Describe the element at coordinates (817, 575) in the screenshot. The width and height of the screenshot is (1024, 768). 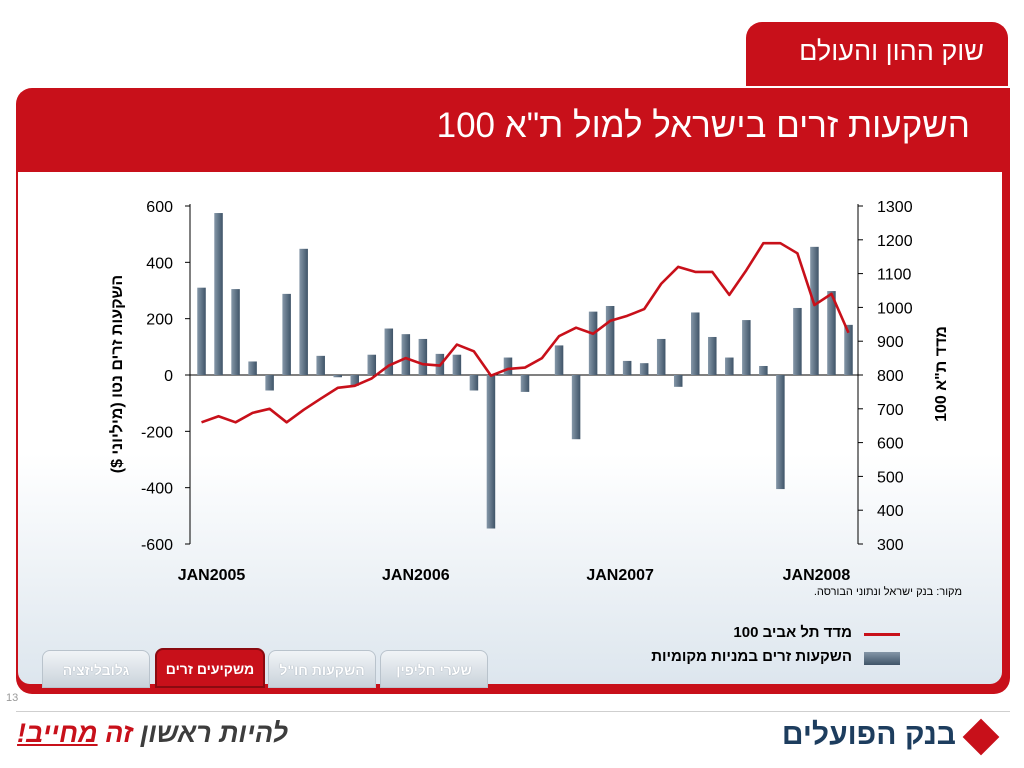
I see `x-tick-label: JAN2008` at that location.